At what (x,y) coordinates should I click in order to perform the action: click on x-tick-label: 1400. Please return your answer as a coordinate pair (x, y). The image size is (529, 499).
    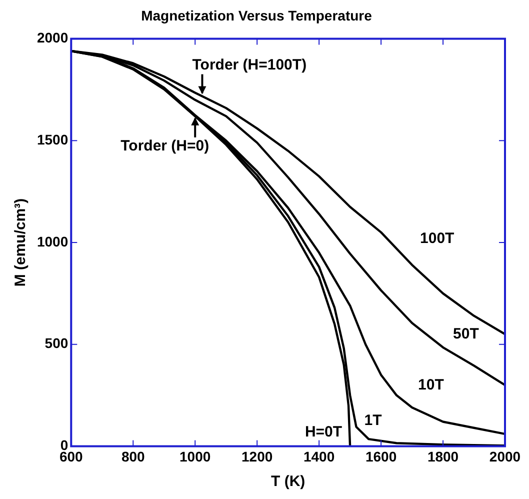
    Looking at the image, I should click on (319, 456).